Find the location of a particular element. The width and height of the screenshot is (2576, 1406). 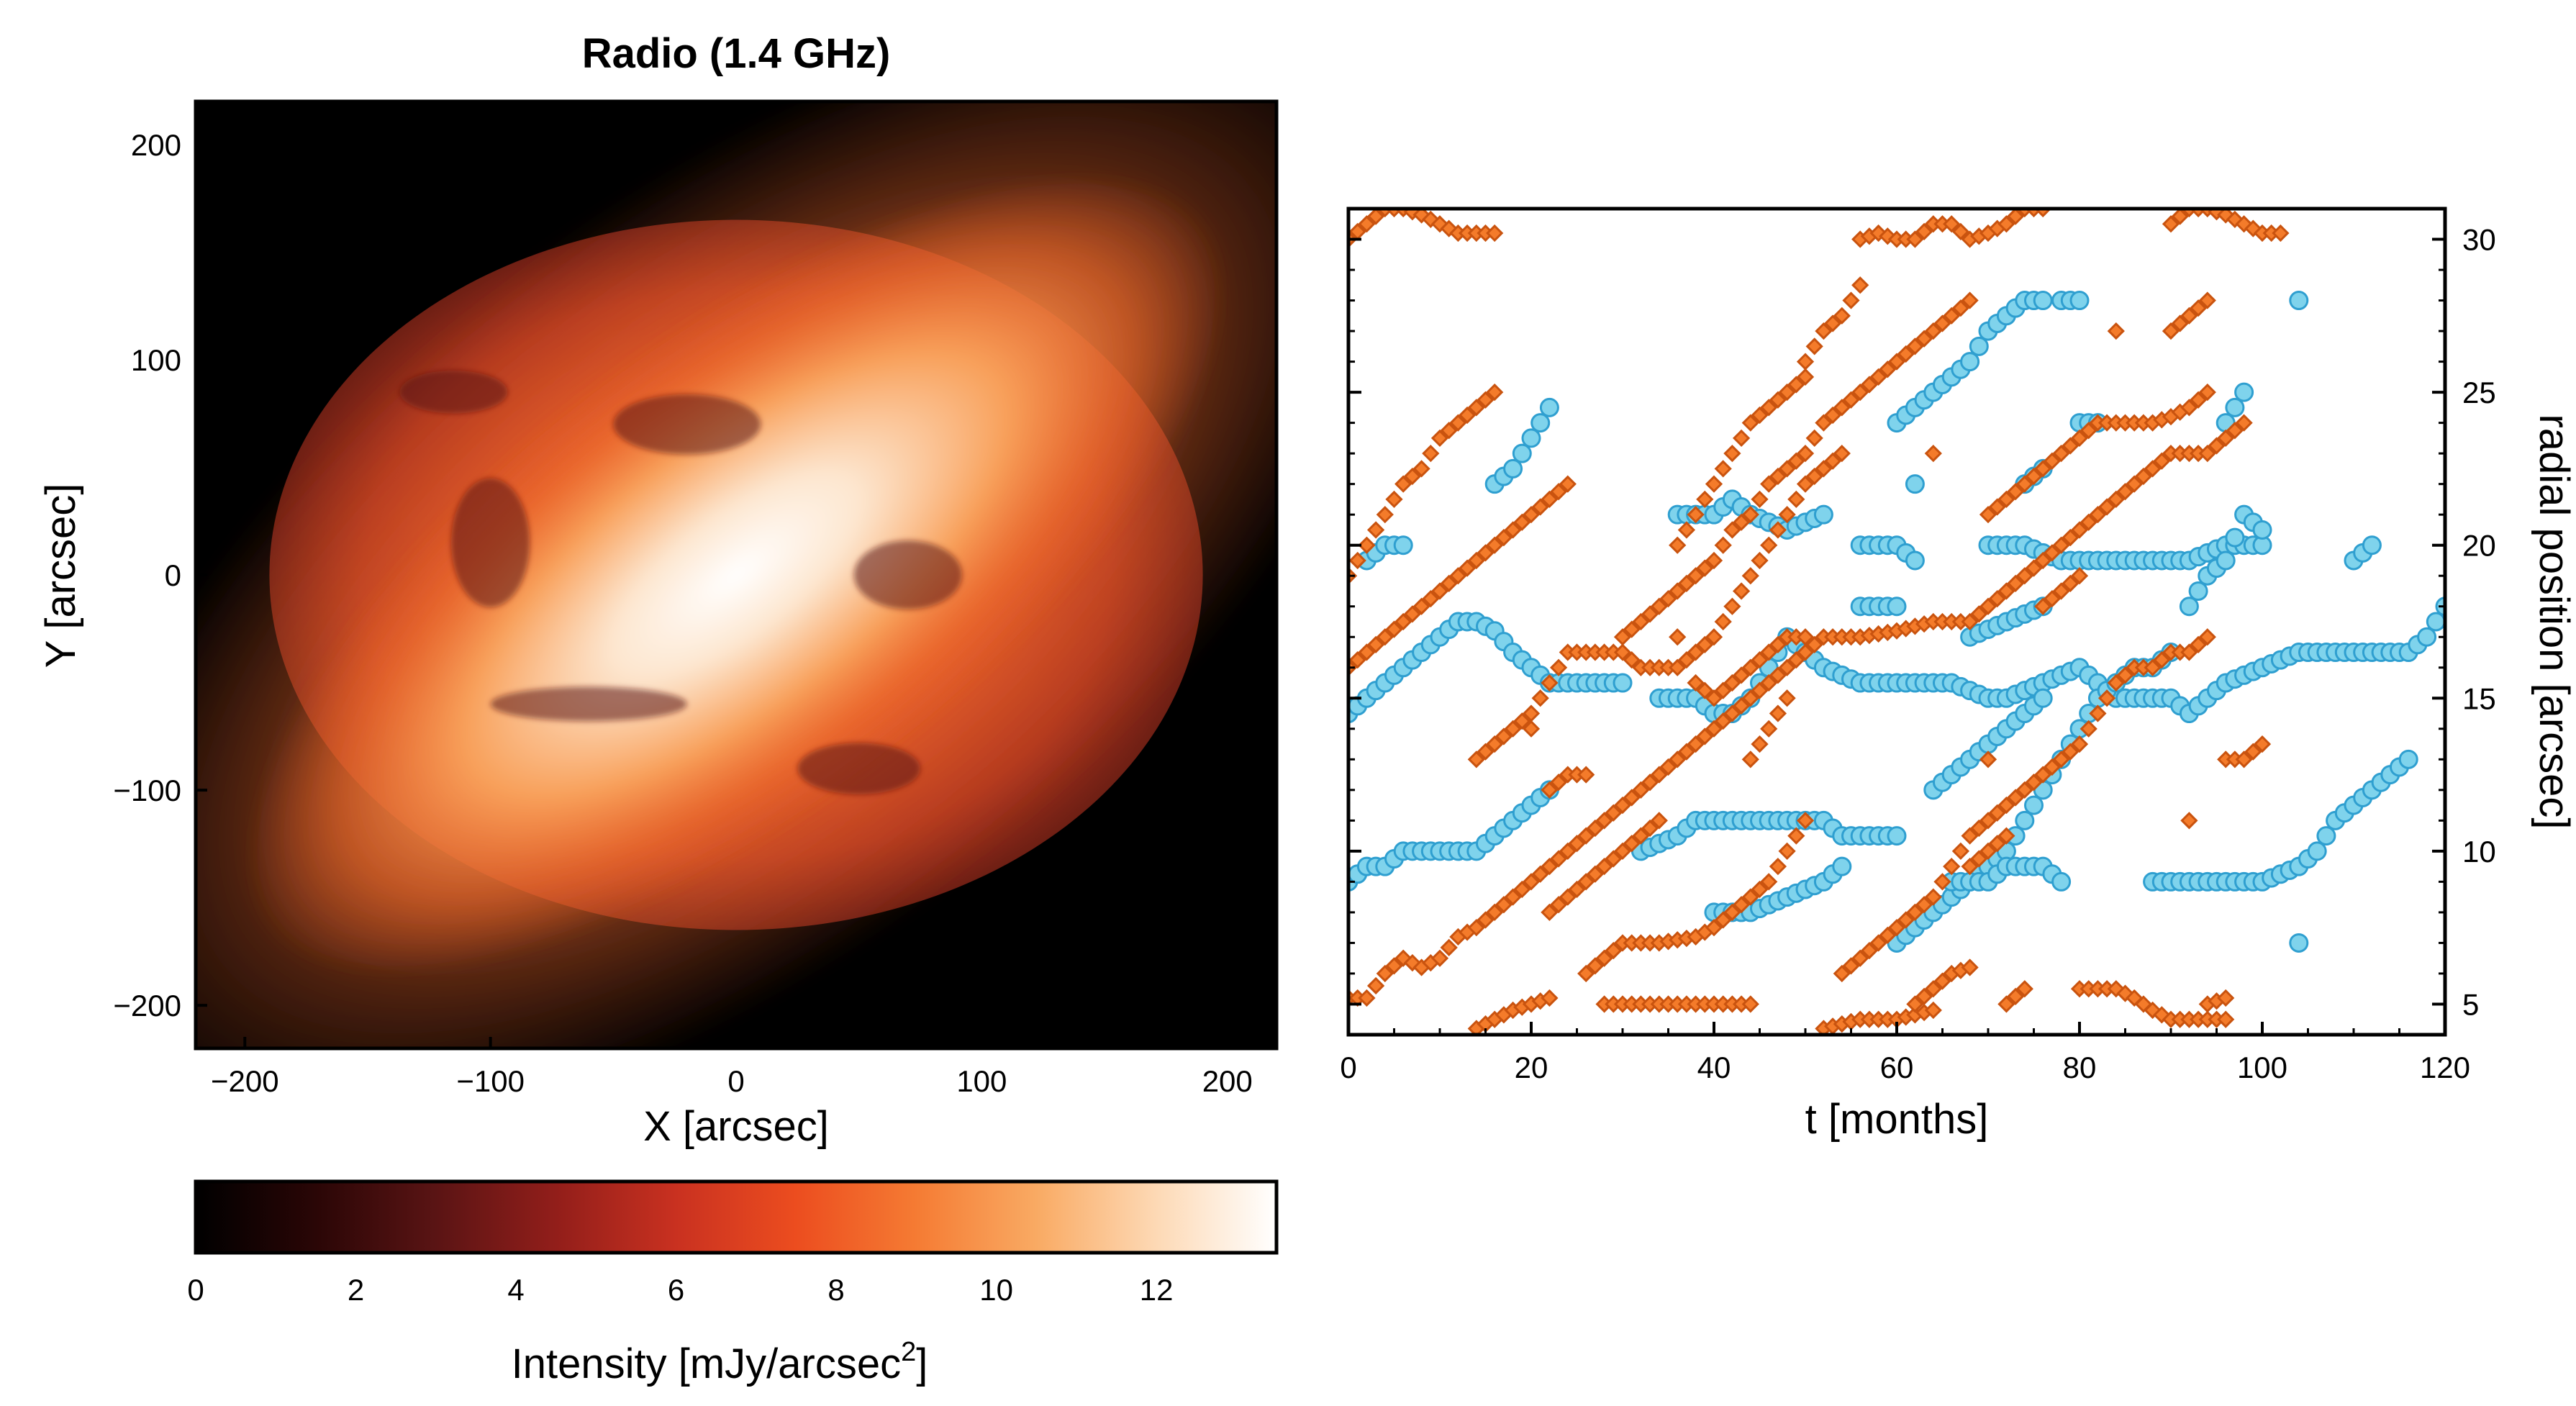

heatmap-x-ticks: −200 −100 0 100 200 is located at coordinates (732, 1067).